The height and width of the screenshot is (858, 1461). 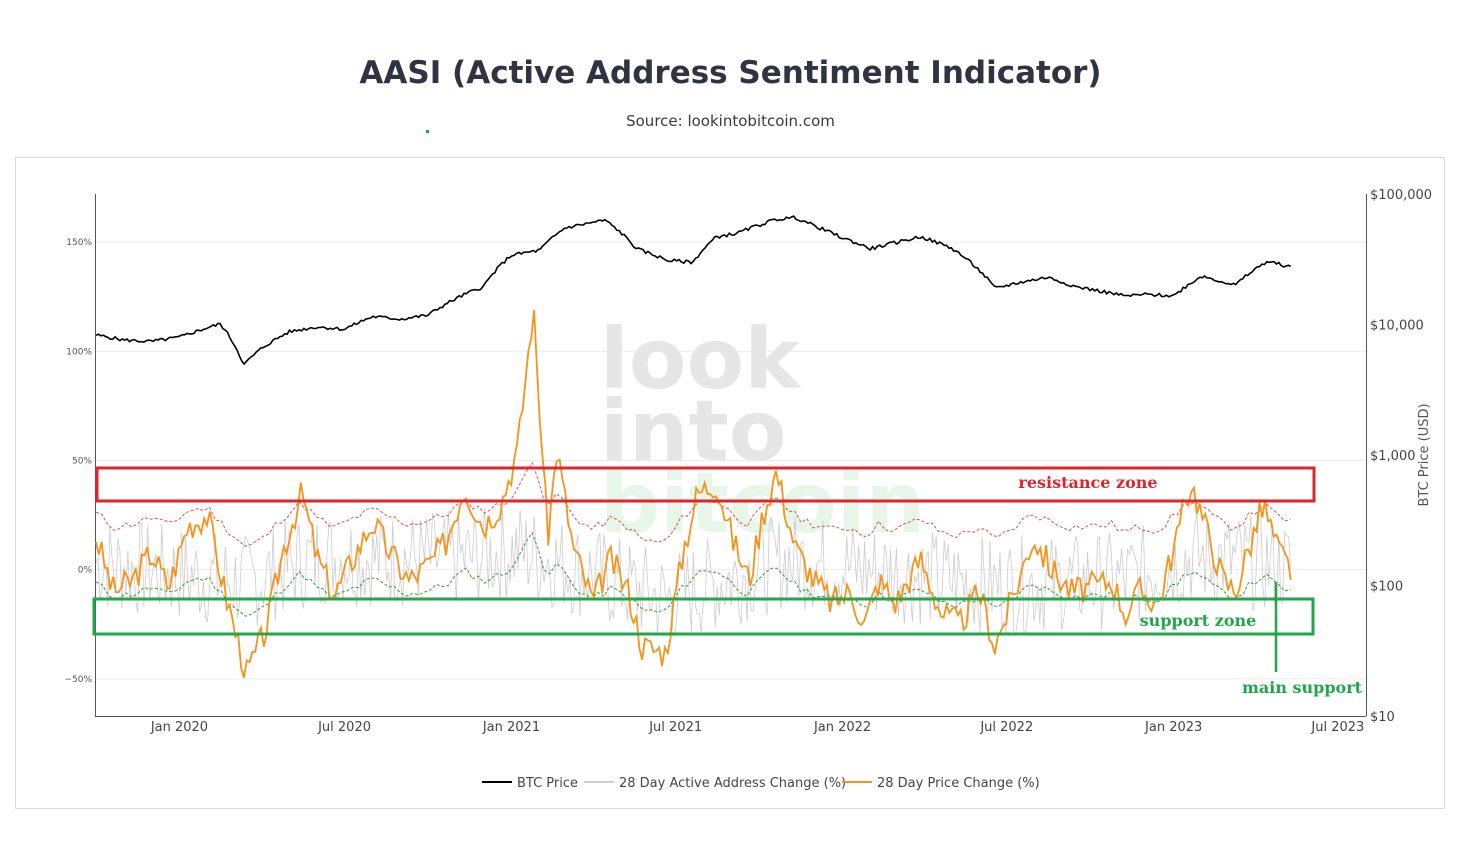 I want to click on watermark-line-2: into, so click(x=693, y=431).